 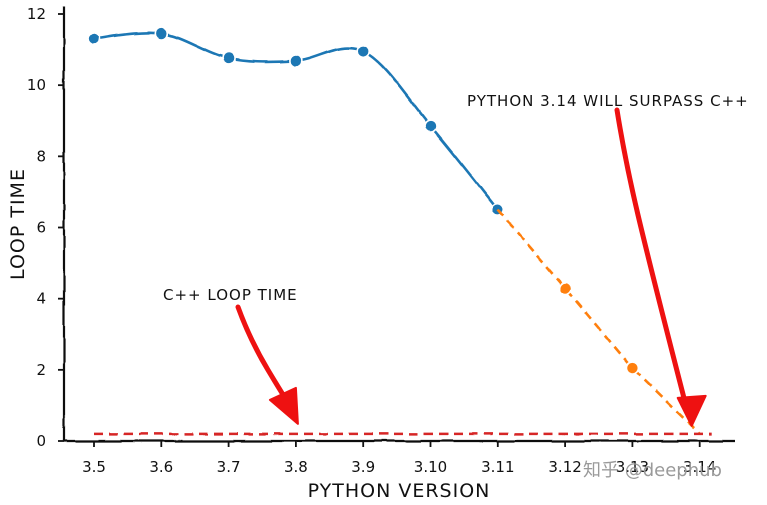 What do you see at coordinates (430, 467) in the screenshot?
I see `x-tick-label: 3.10` at bounding box center [430, 467].